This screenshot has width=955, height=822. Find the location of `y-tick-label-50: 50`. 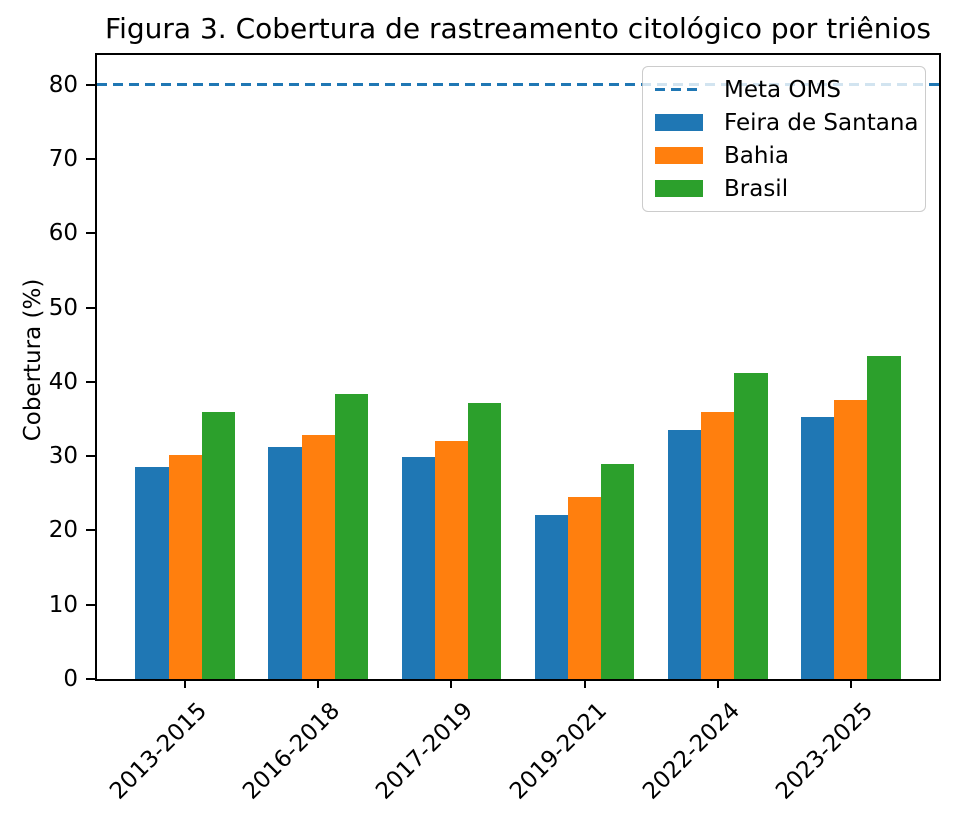

y-tick-label-50: 50 is located at coordinates (63, 307).